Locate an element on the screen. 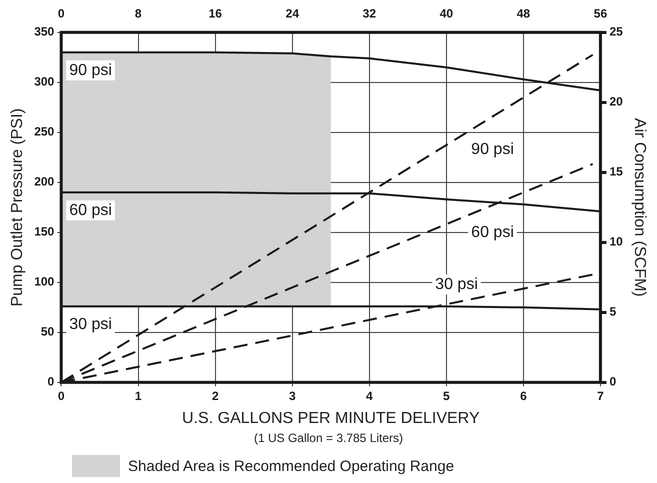 The height and width of the screenshot is (483, 657). x2-tick-label: 40 is located at coordinates (447, 13).